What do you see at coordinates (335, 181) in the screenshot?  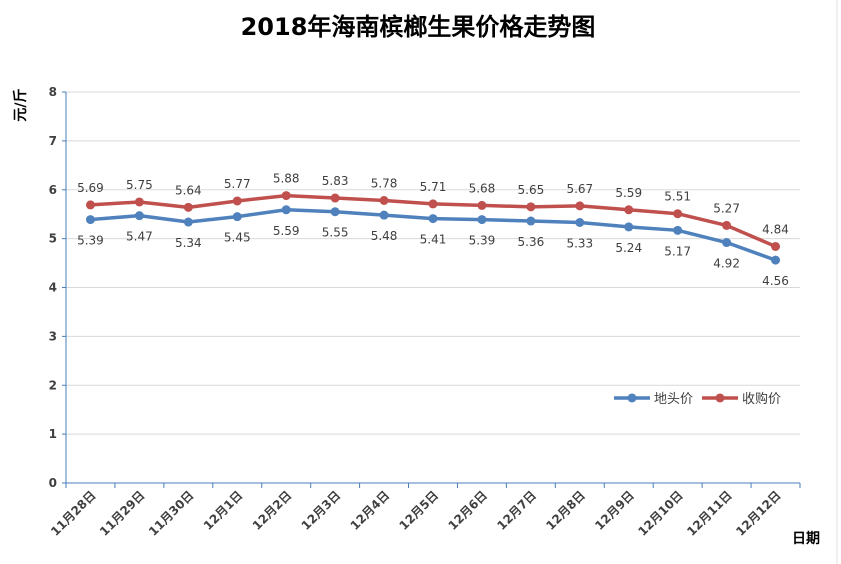 I see `data-label: 5.83` at bounding box center [335, 181].